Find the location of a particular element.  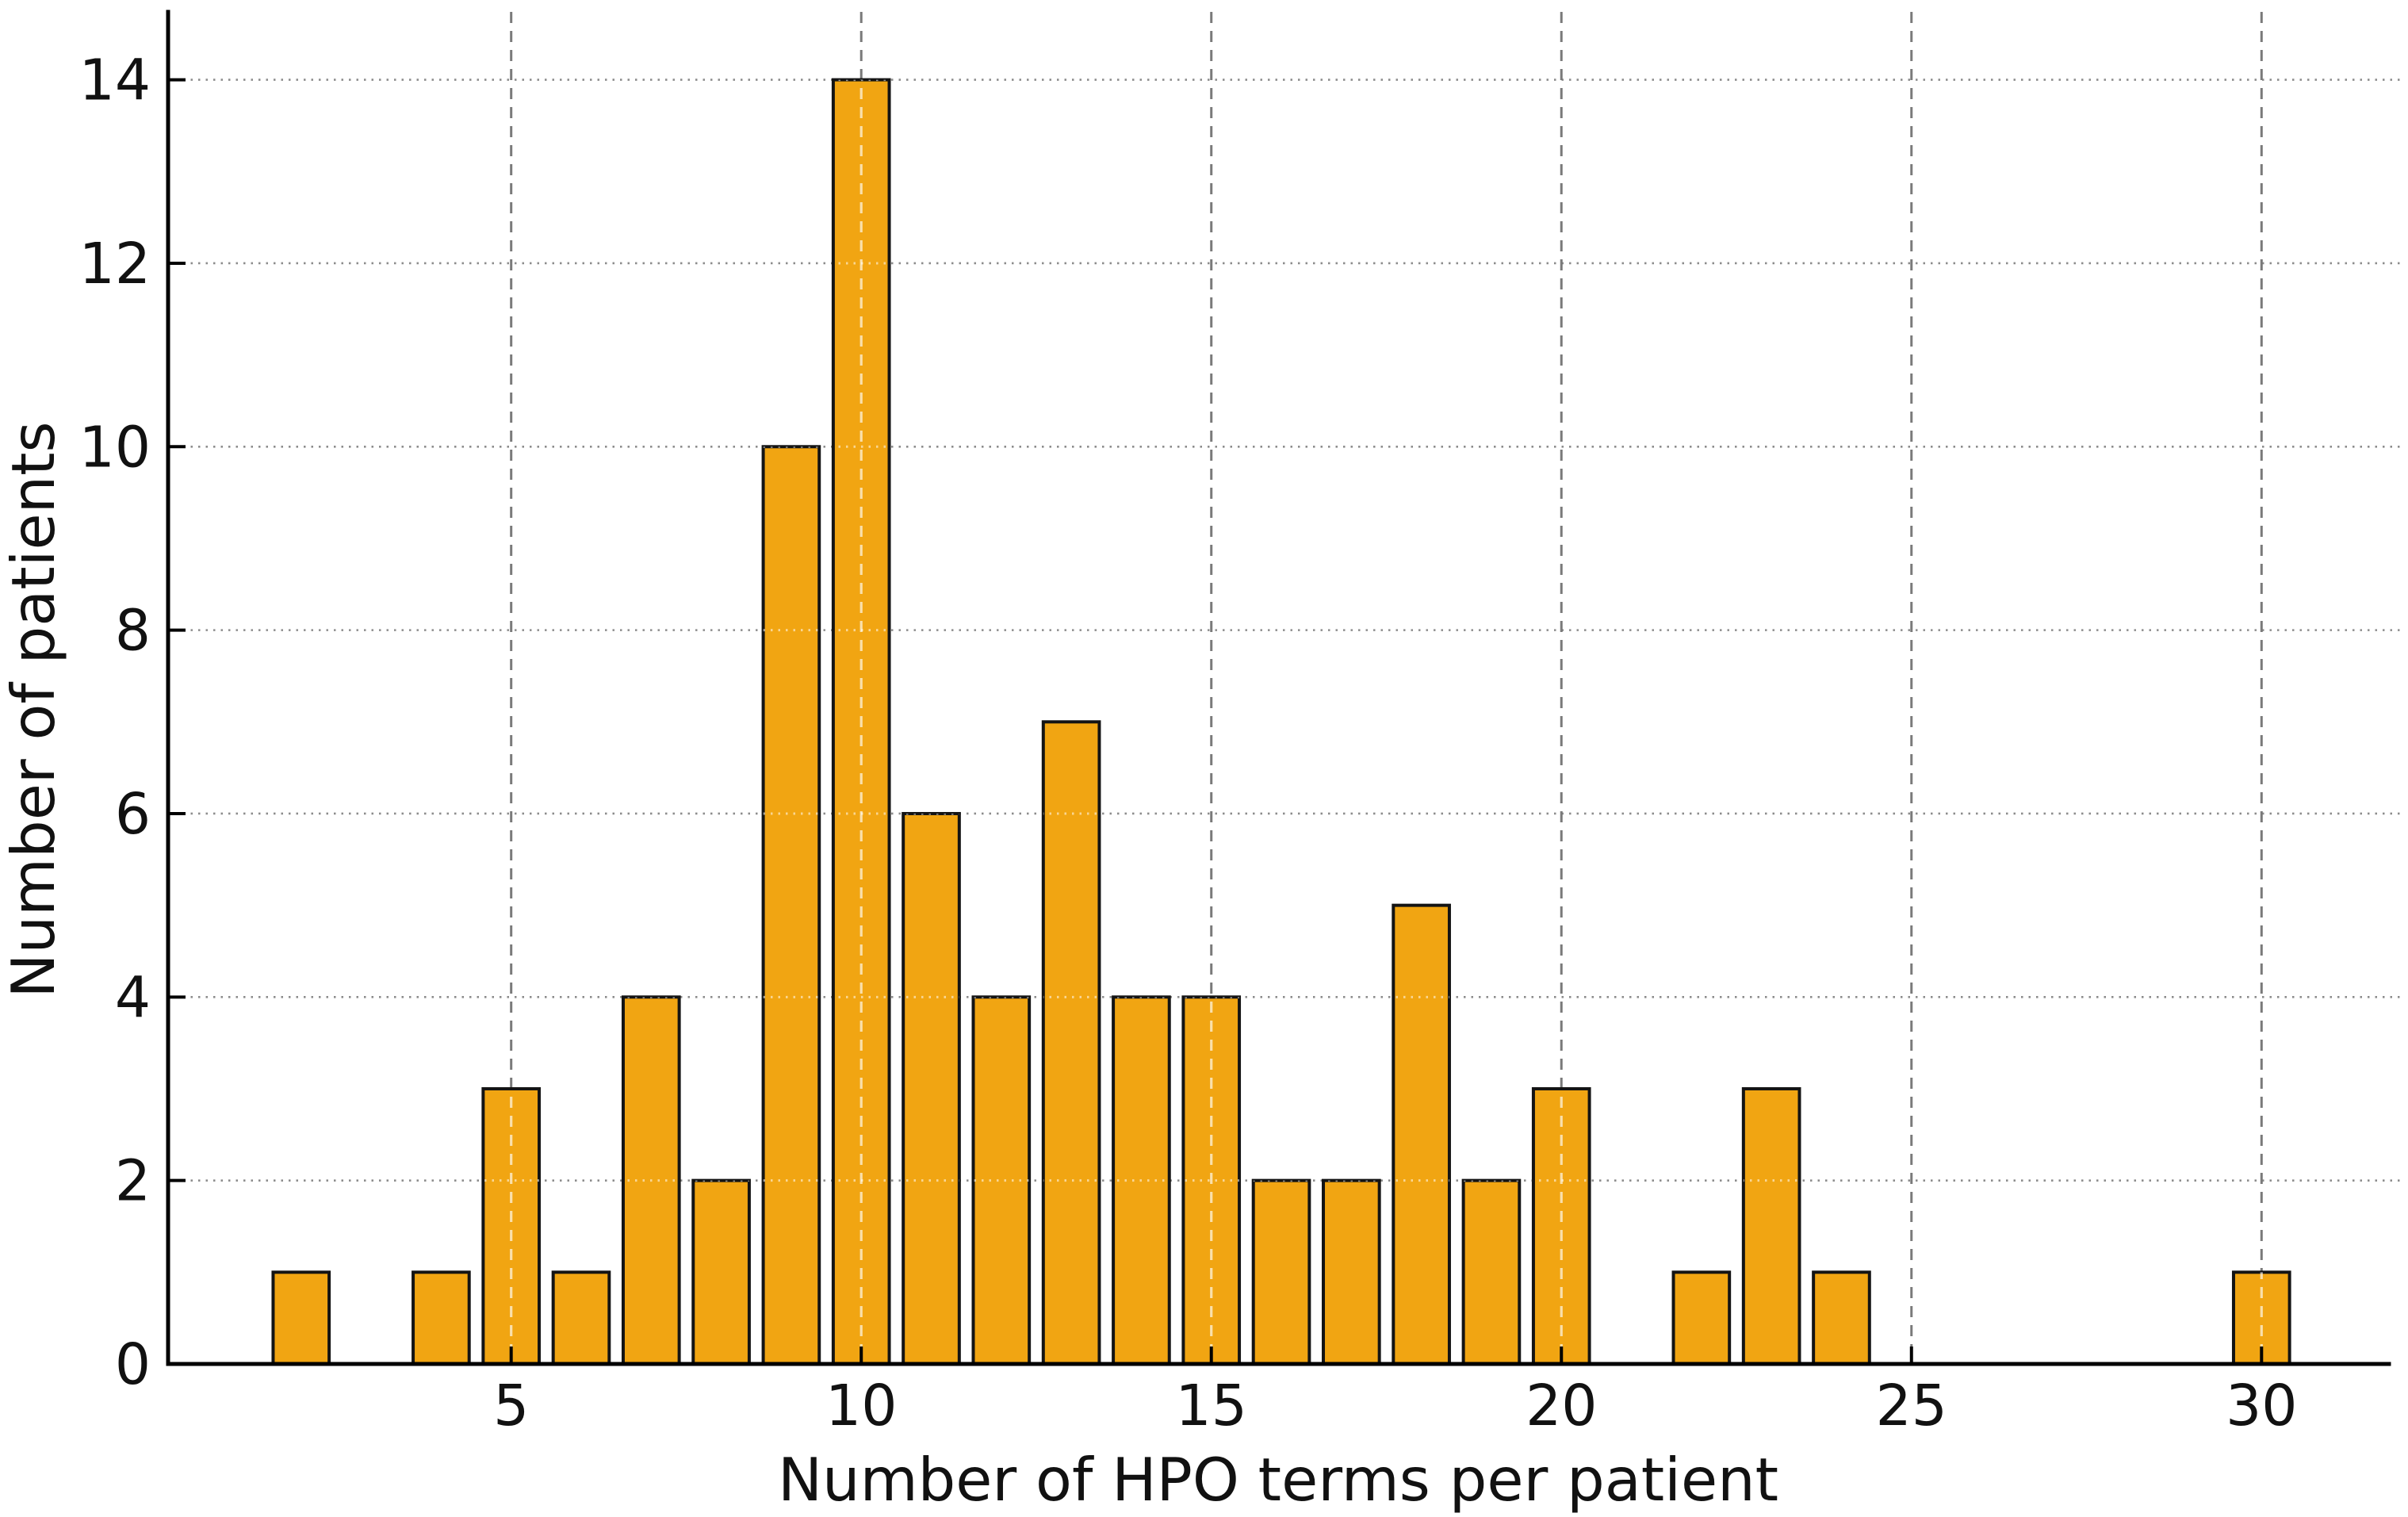

x-tick-label: 25 is located at coordinates (1911, 1406).